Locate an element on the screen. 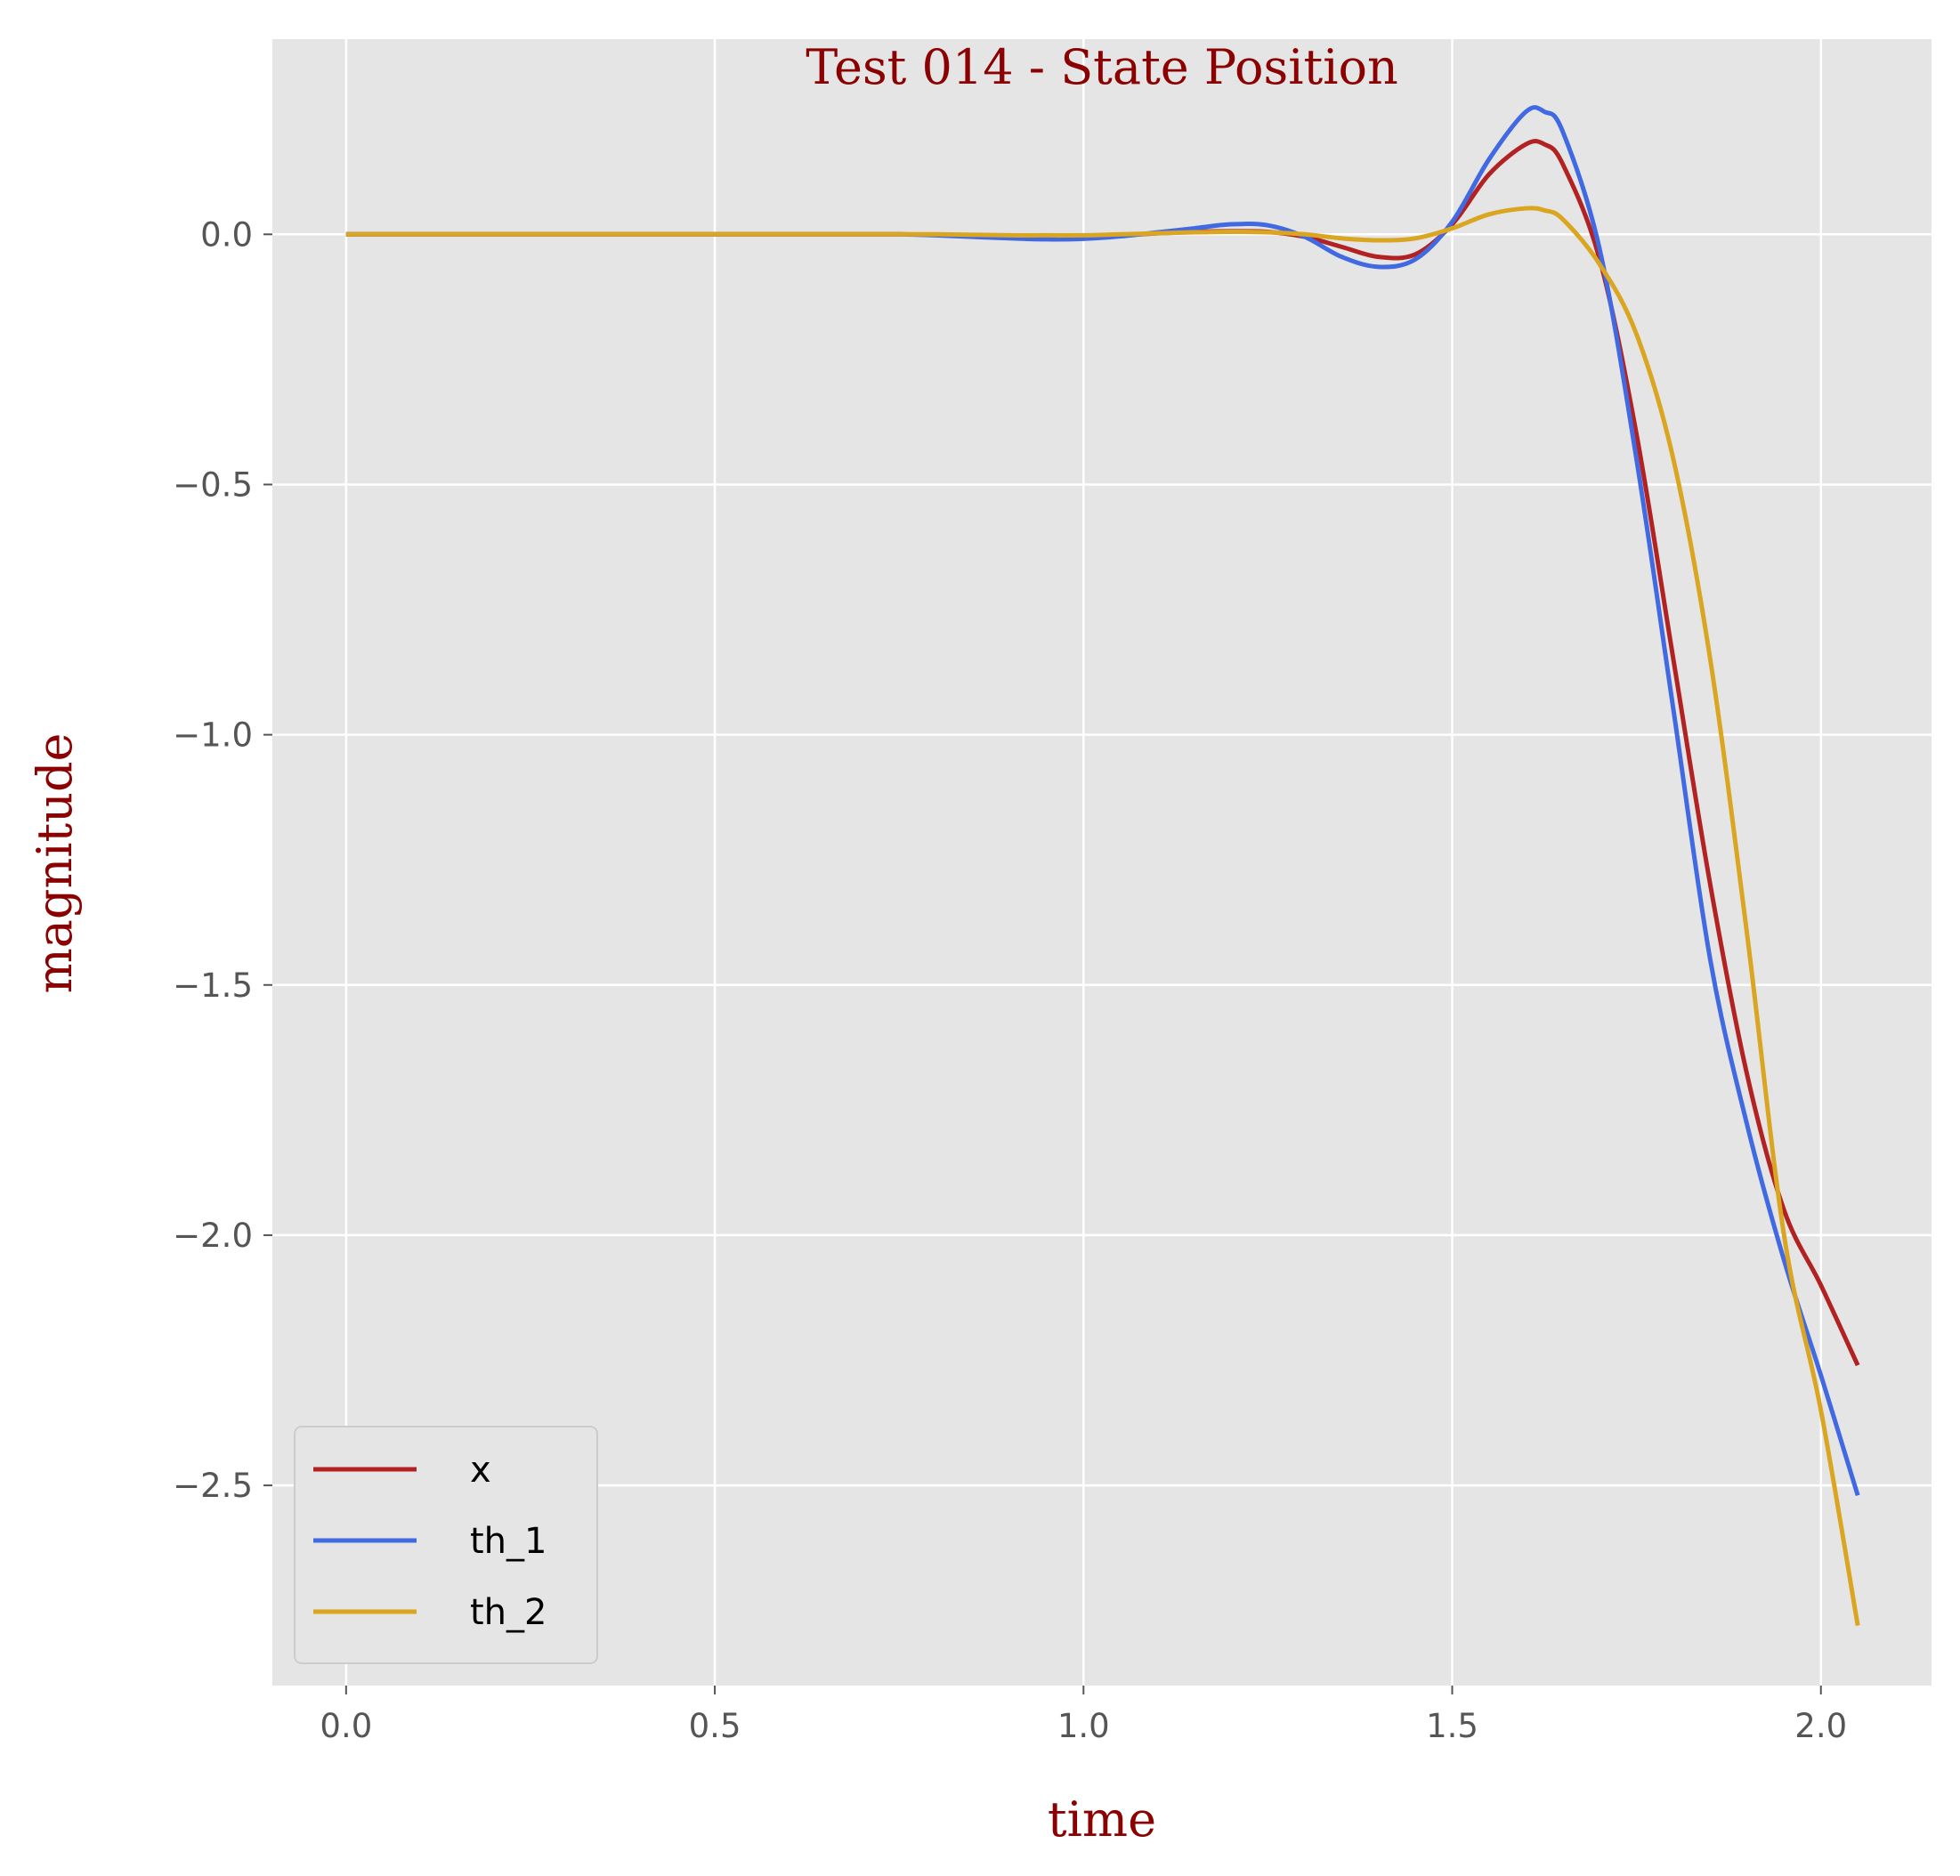 The height and width of the screenshot is (1876, 1960). x-tick-label: 1.0 is located at coordinates (1083, 1726).